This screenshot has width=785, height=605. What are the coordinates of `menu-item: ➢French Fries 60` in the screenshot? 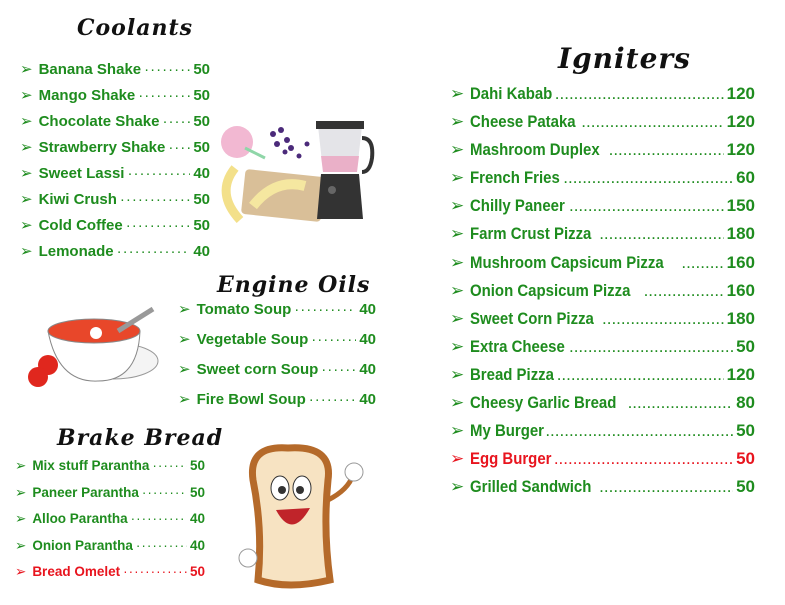 It's located at (602, 182).